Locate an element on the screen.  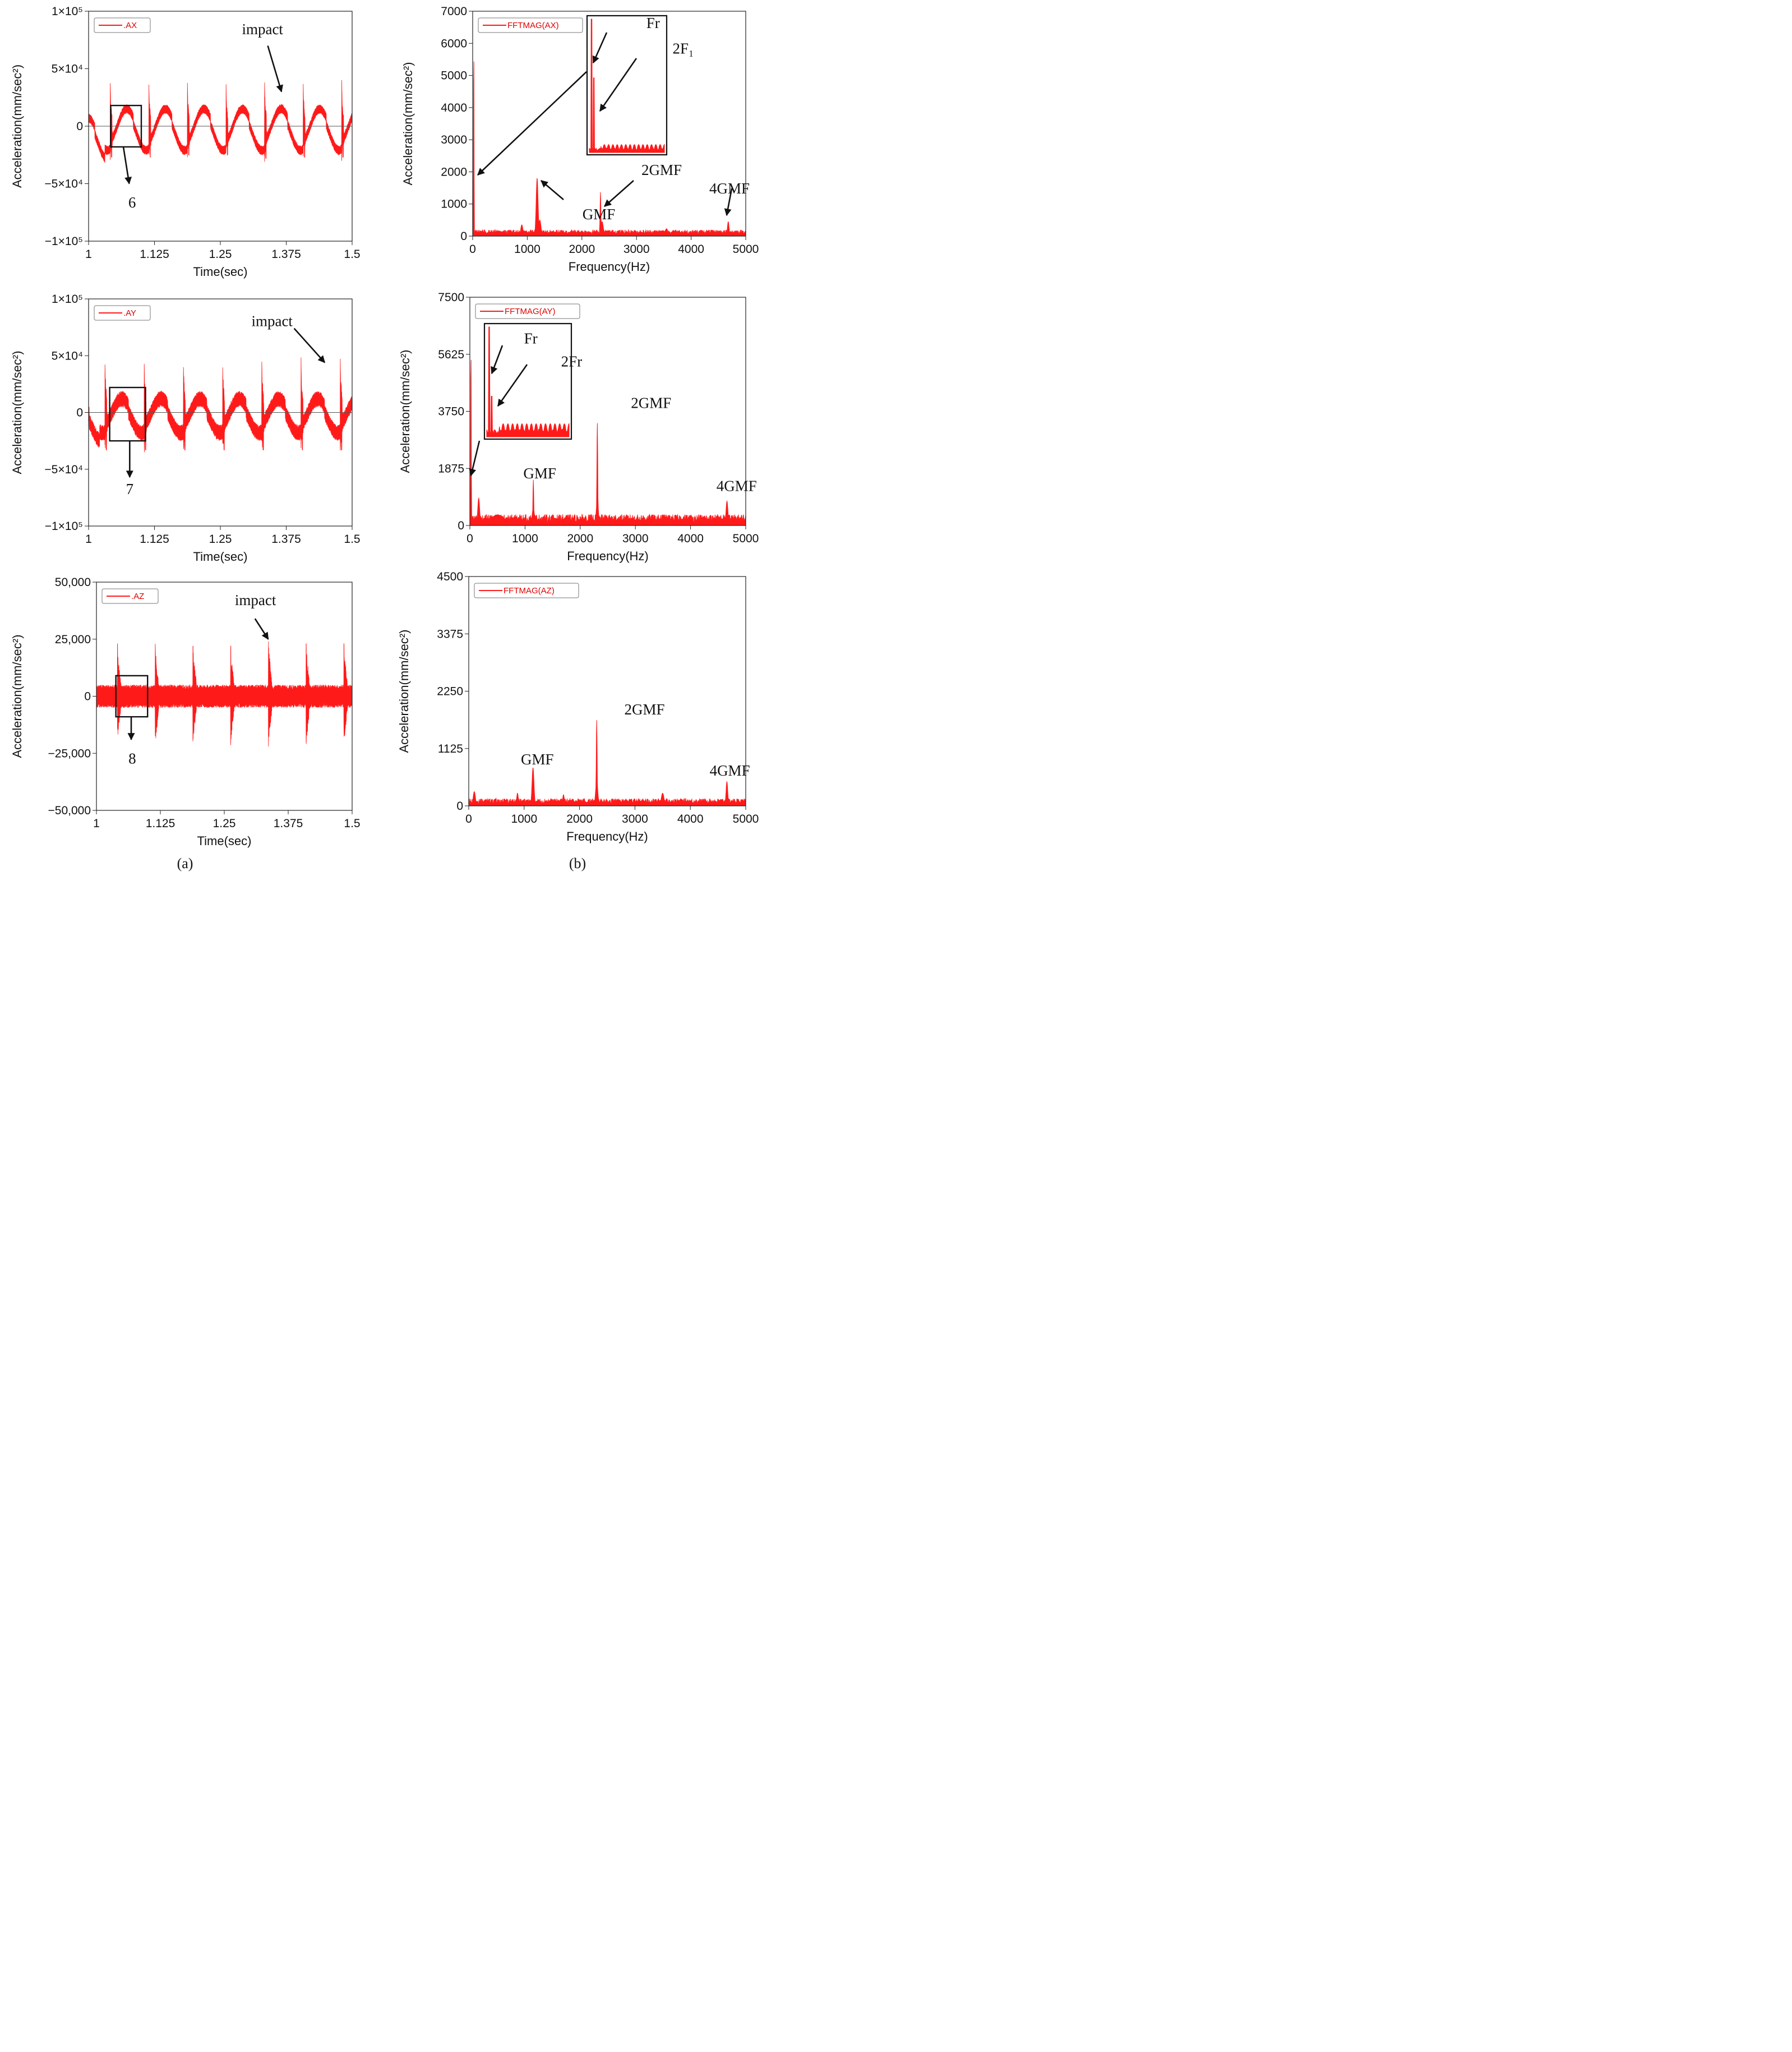
annotation-label: 4GMF is located at coordinates (737, 487).